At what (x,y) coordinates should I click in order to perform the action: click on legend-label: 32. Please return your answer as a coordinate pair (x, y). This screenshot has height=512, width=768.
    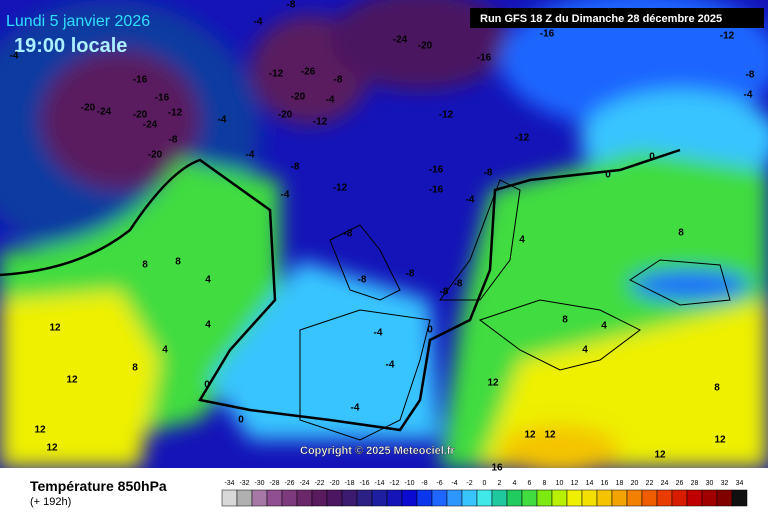
    Looking at the image, I should click on (725, 483).